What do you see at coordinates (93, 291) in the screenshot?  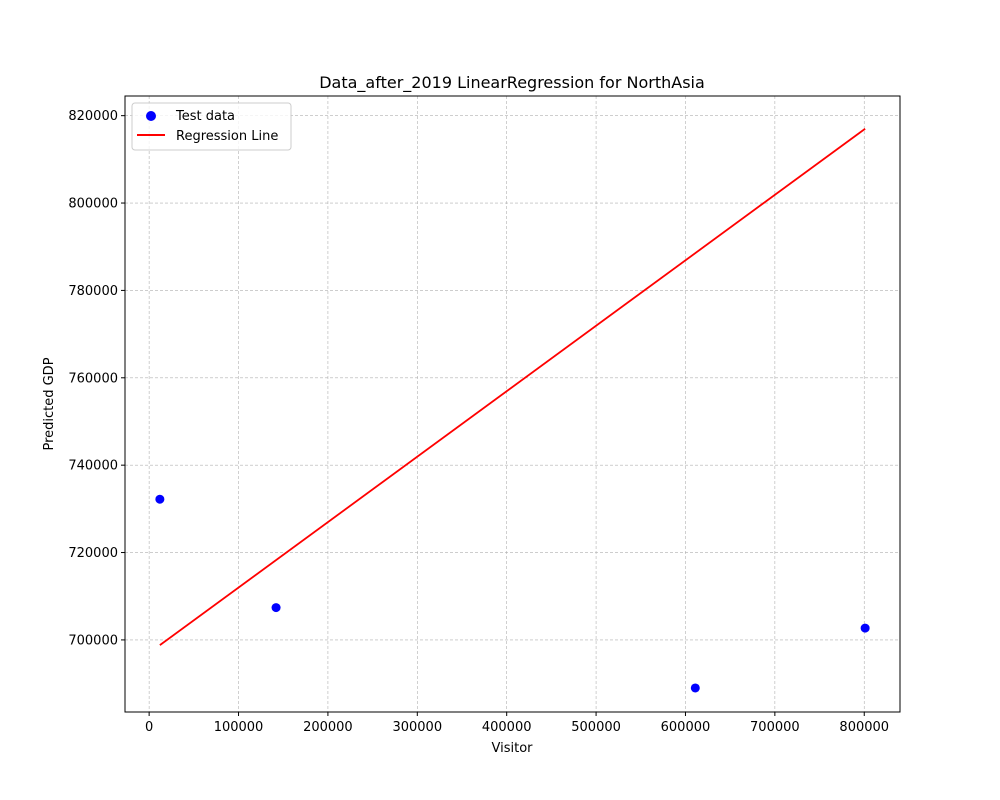 I see `y-tick-label: 780000` at bounding box center [93, 291].